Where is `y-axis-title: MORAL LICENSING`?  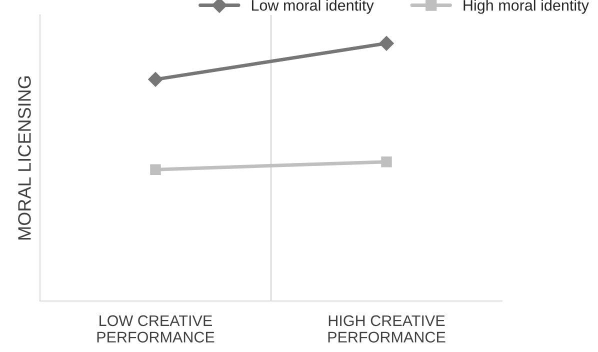
y-axis-title: MORAL LICENSING is located at coordinates (24, 158).